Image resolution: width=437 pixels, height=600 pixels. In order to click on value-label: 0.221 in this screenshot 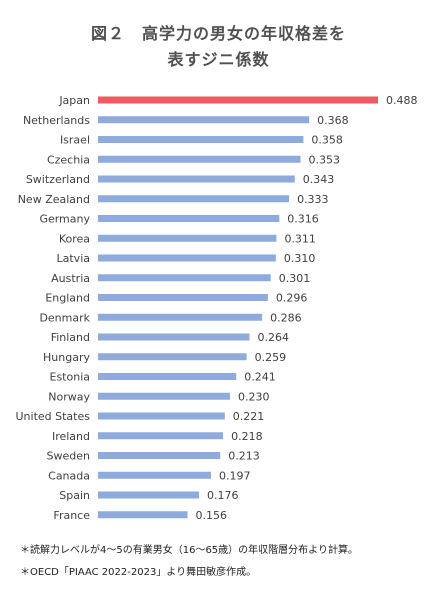, I will do `click(249, 416)`.